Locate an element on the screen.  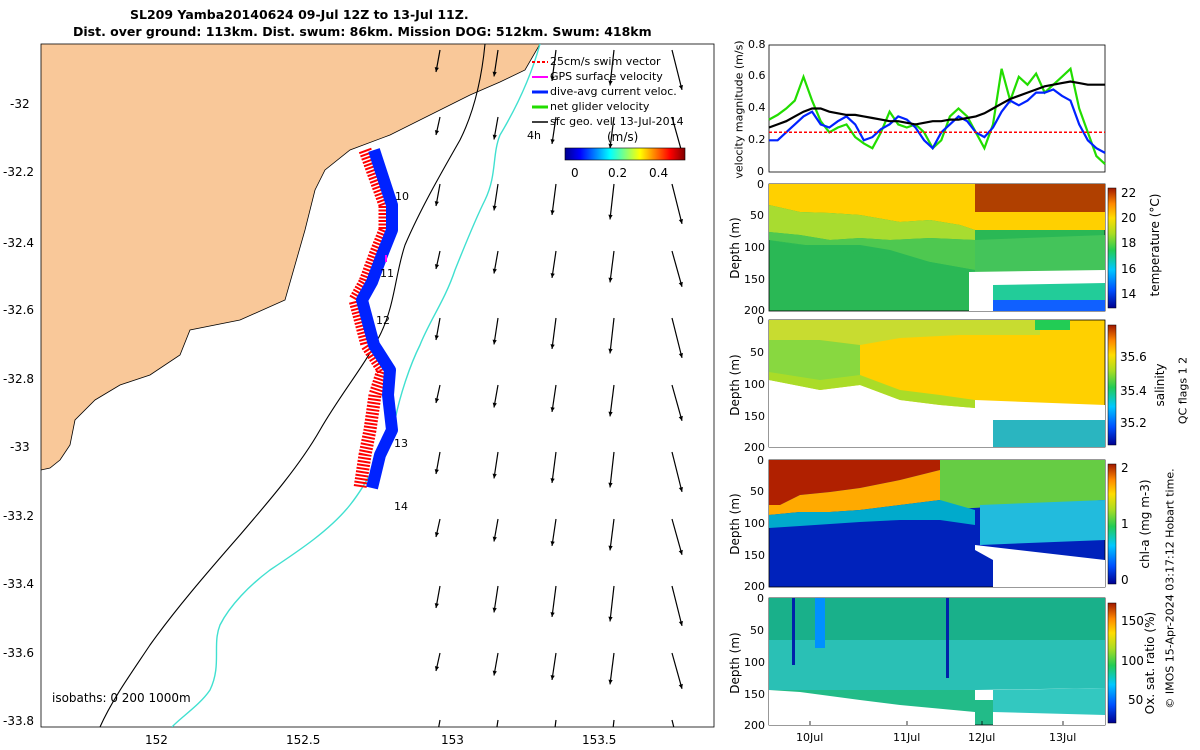
chl-cb-2: 0 is located at coordinates (1125, 580).